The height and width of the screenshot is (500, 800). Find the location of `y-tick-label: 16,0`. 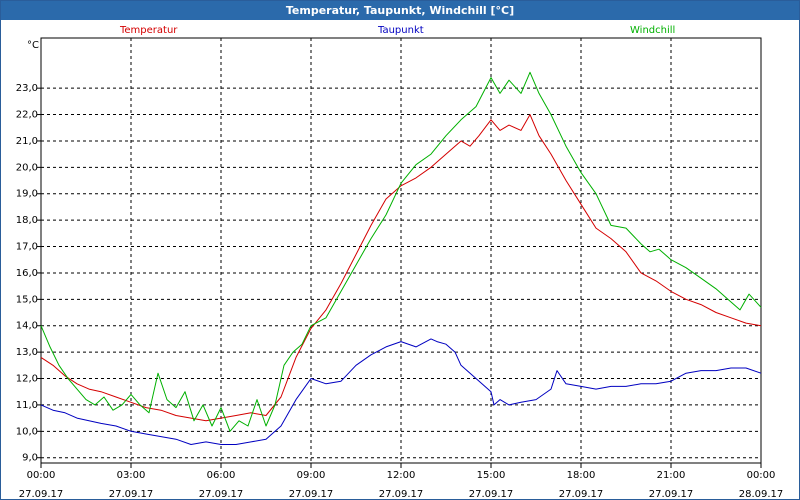

y-tick-label: 16,0 is located at coordinates (27, 273).